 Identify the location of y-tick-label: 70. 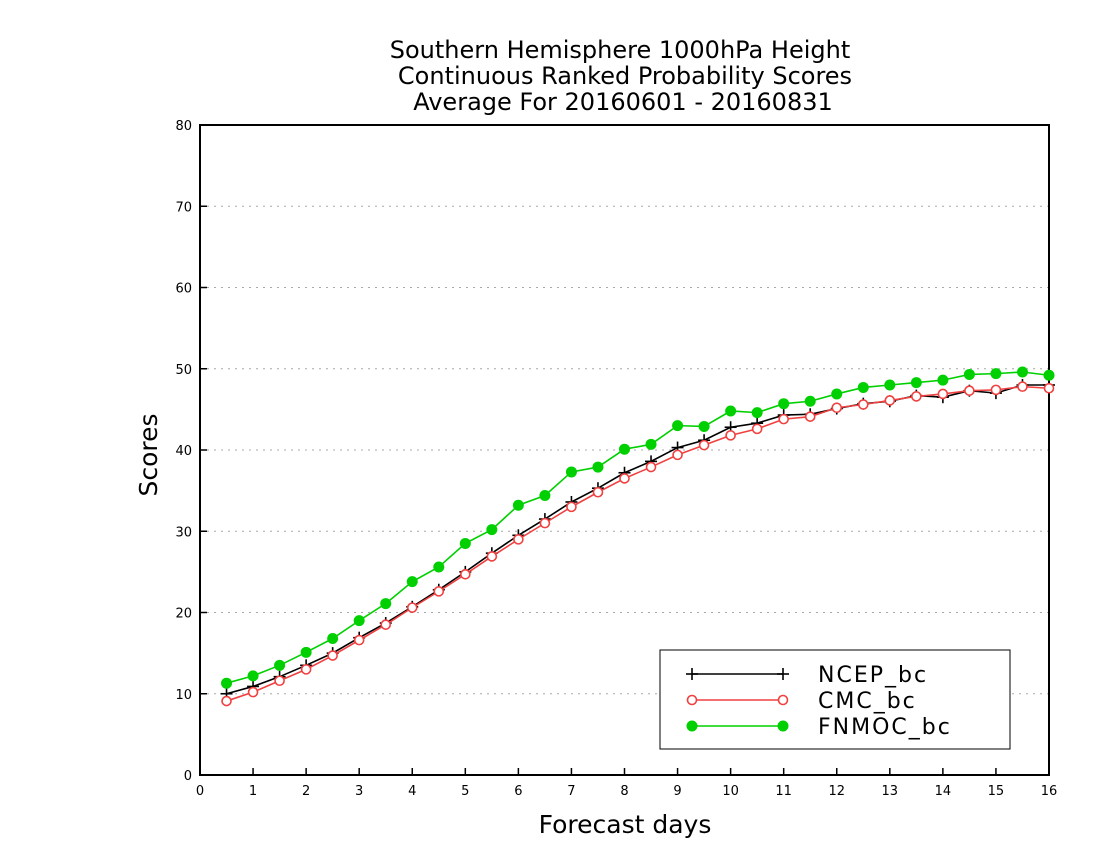
(183, 207).